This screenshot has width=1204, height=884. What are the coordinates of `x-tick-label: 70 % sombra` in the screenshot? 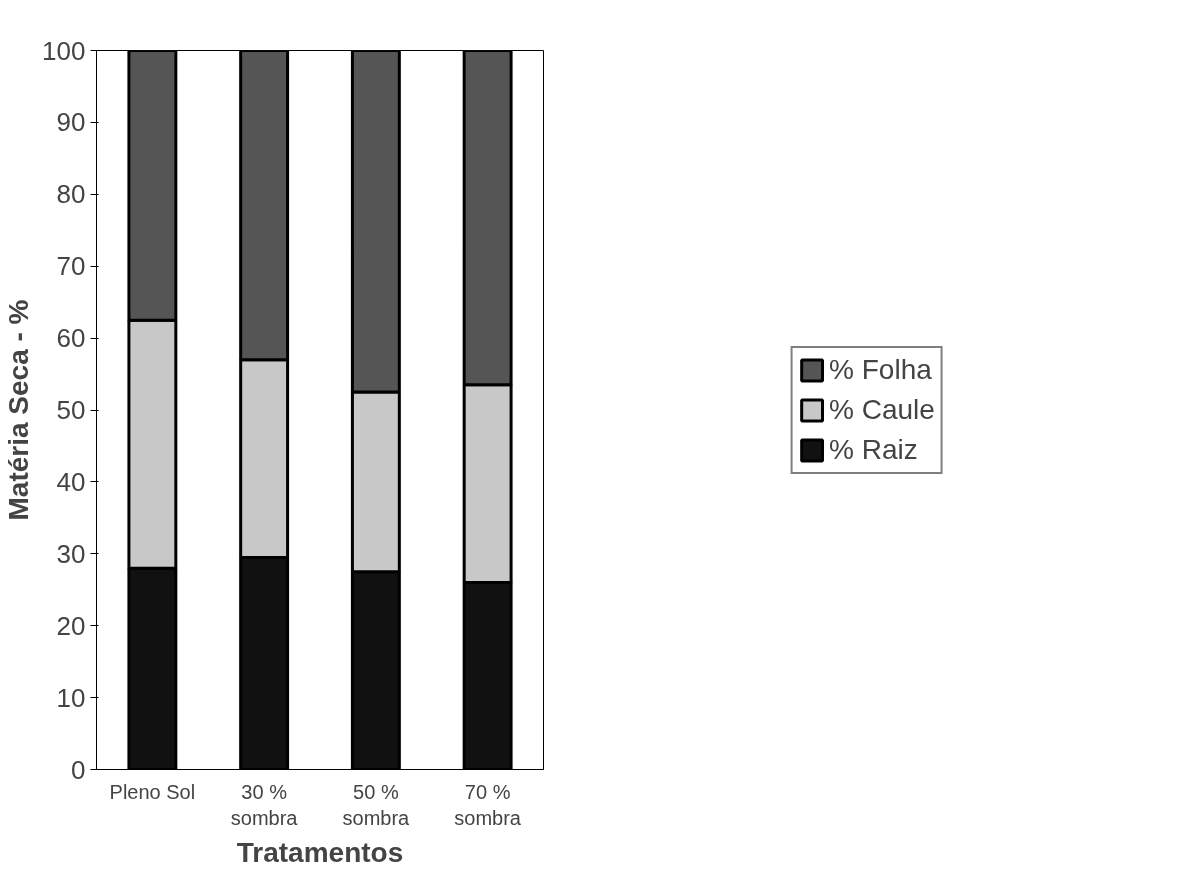 It's located at (488, 804).